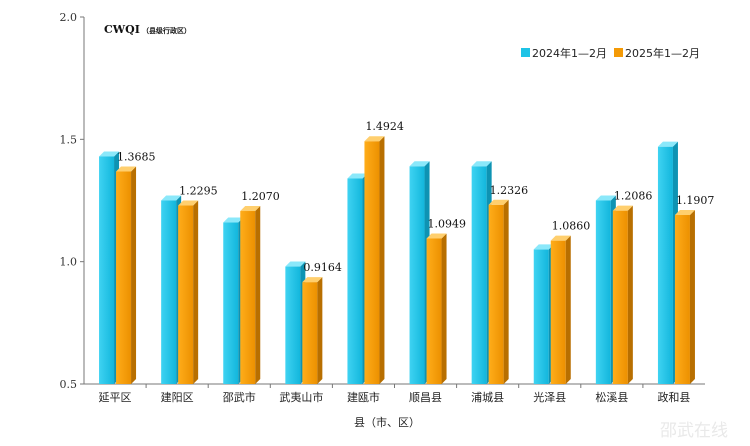 Image resolution: width=750 pixels, height=446 pixels. What do you see at coordinates (198, 191) in the screenshot?
I see `data-label: 1.2295` at bounding box center [198, 191].